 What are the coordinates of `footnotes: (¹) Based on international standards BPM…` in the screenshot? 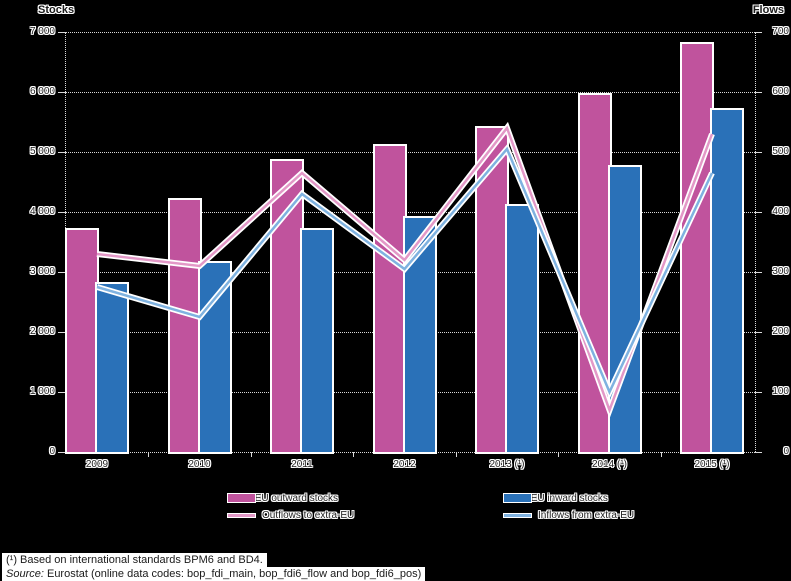 It's located at (214, 567).